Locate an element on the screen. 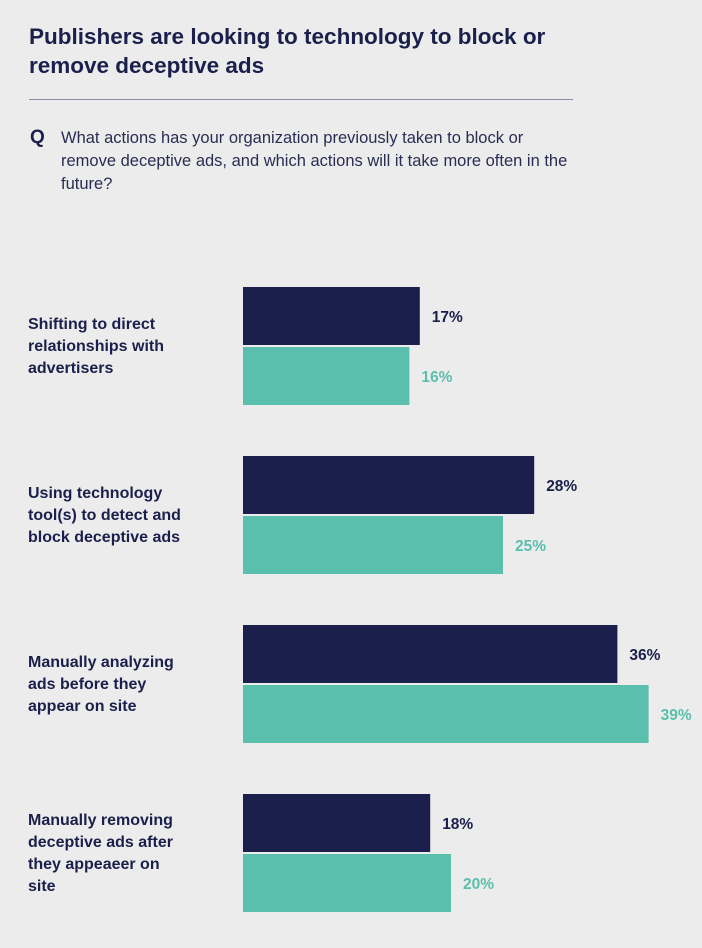 The image size is (702, 948). value-label: 36% is located at coordinates (644, 655).